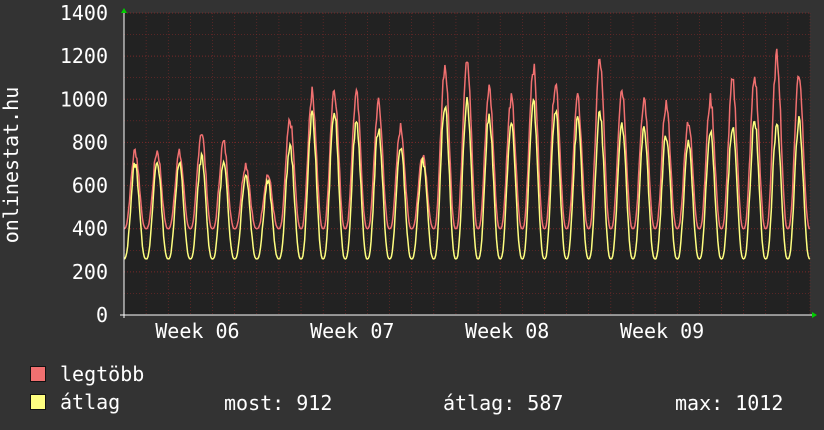 The width and height of the screenshot is (824, 430). What do you see at coordinates (84, 164) in the screenshot?
I see `y-axis-ticks: 0 200 400 600 800 1000 1200 1400` at bounding box center [84, 164].